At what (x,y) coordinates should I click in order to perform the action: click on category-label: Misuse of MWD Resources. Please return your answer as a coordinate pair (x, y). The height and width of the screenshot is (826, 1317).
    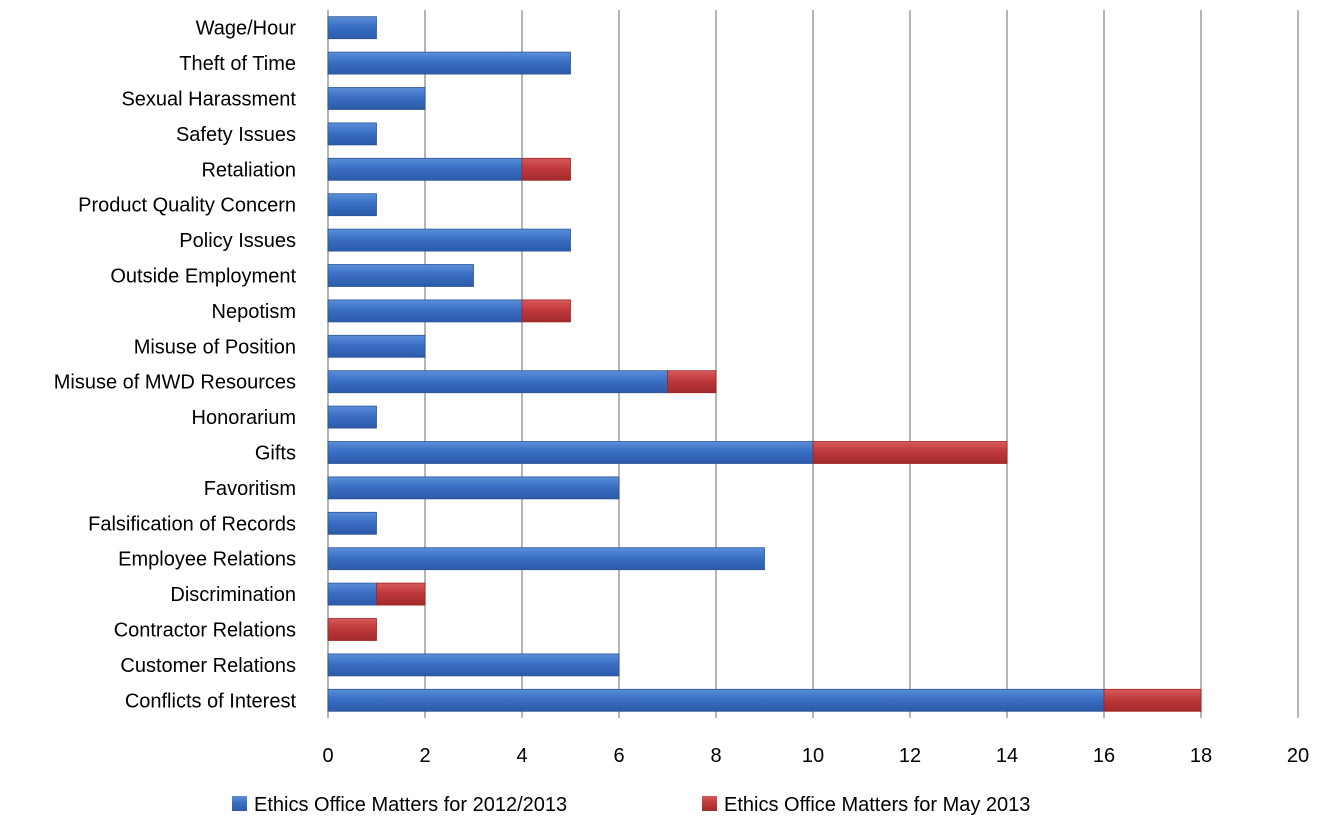
    Looking at the image, I should click on (175, 383).